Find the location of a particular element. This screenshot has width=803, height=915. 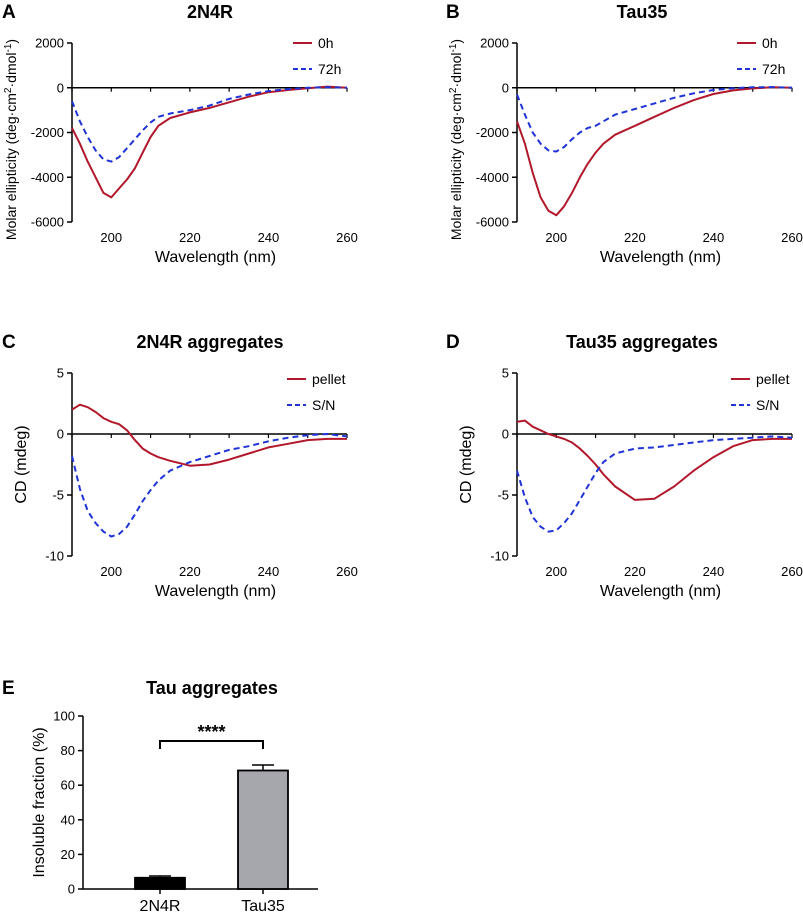

panel-title: Tau35 is located at coordinates (642, 12).